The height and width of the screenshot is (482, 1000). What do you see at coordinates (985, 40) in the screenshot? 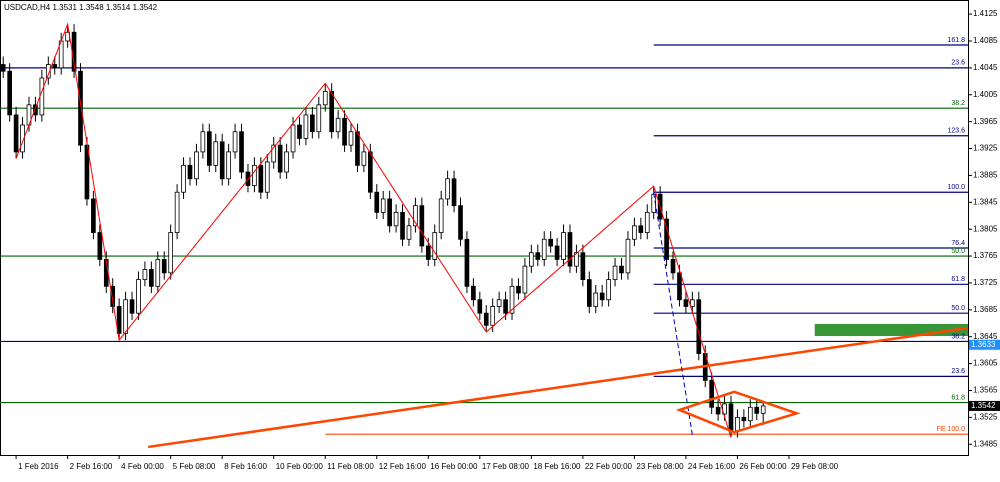
I see `y-tick-label: 1.4085` at bounding box center [985, 40].